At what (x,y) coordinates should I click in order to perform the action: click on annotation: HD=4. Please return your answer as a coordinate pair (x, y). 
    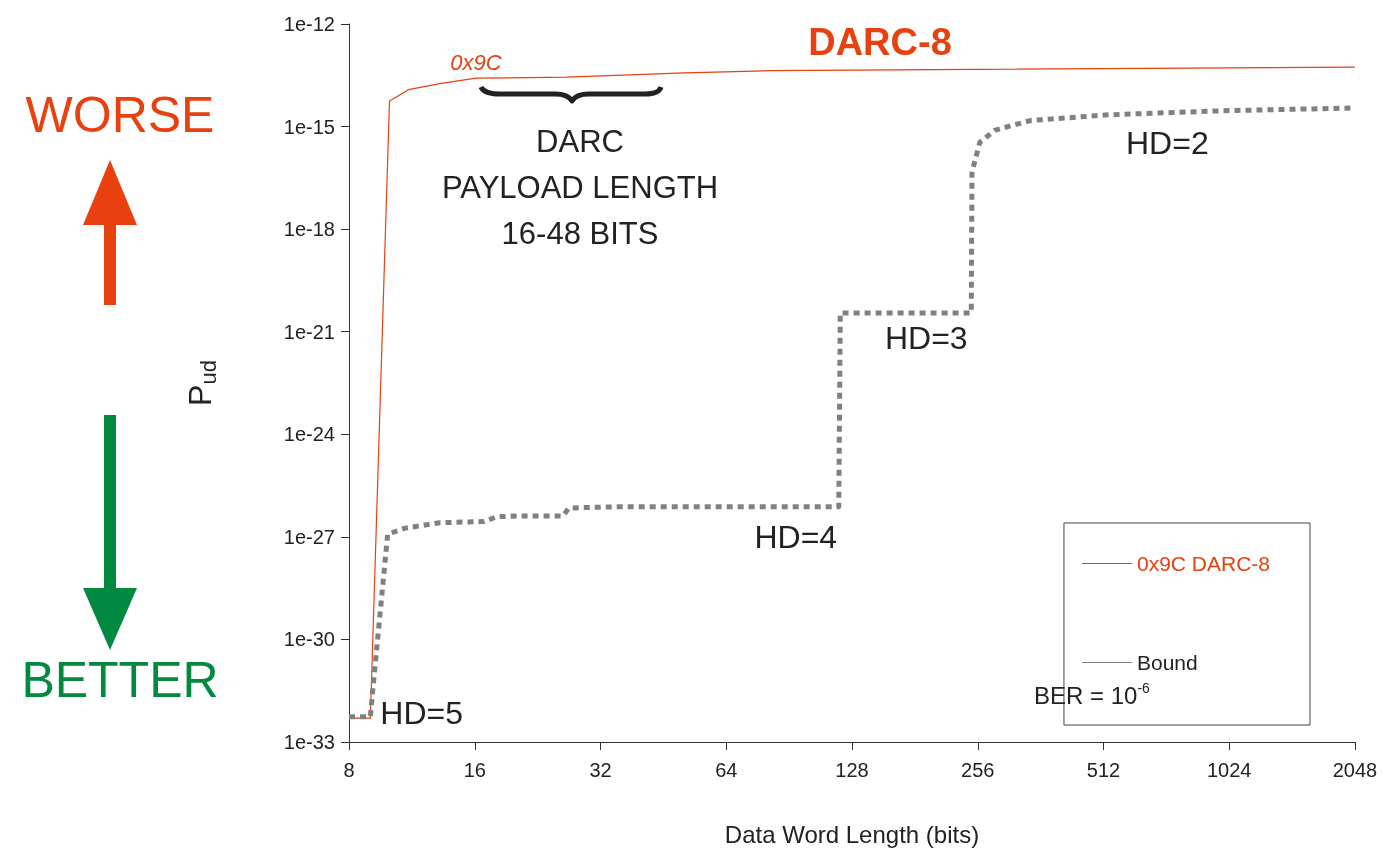
    Looking at the image, I should click on (796, 536).